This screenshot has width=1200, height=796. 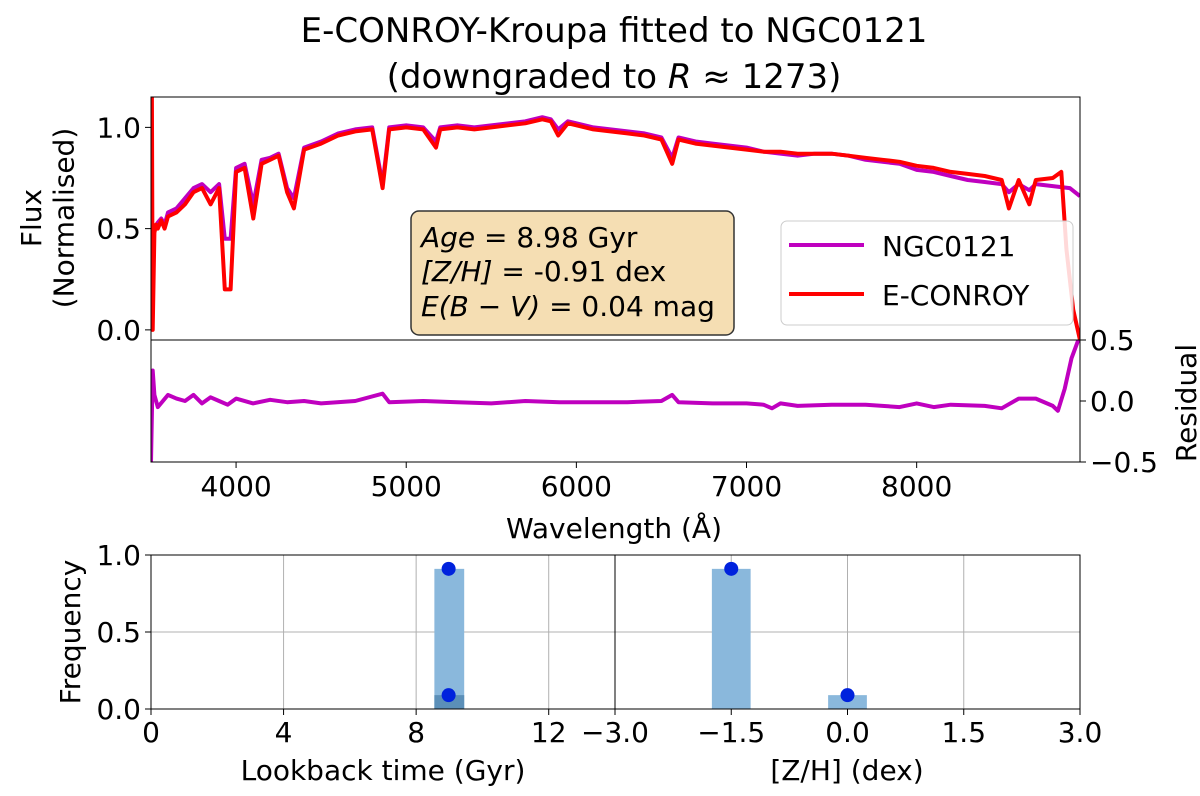 What do you see at coordinates (47, 218) in the screenshot?
I see `spectrum-ylabel: Flux(Normalised)` at bounding box center [47, 218].